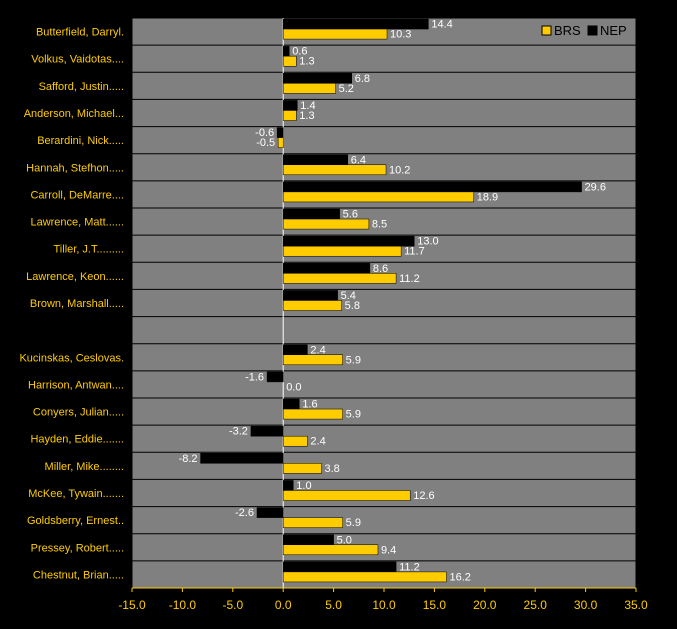 The height and width of the screenshot is (629, 677). Describe the element at coordinates (414, 252) in the screenshot. I see `brs-data-label: 11.7` at that location.